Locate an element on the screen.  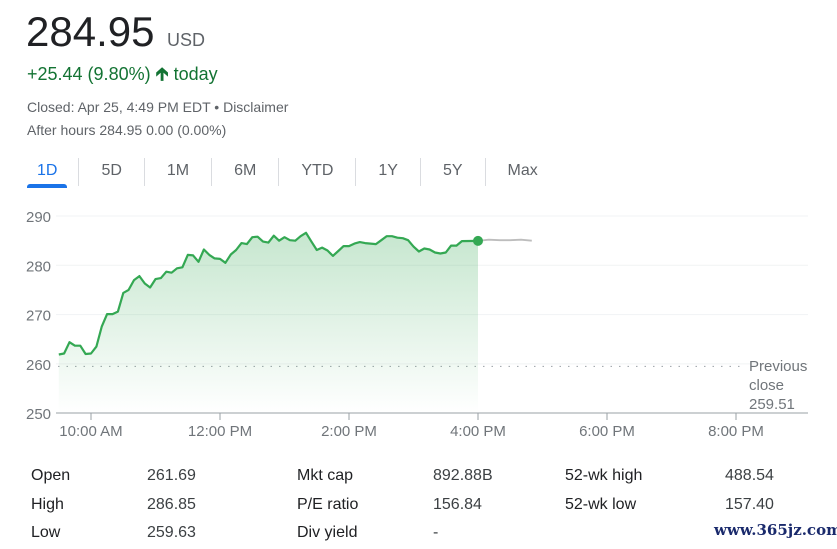
stat-label: 52-wk low is located at coordinates (601, 504).